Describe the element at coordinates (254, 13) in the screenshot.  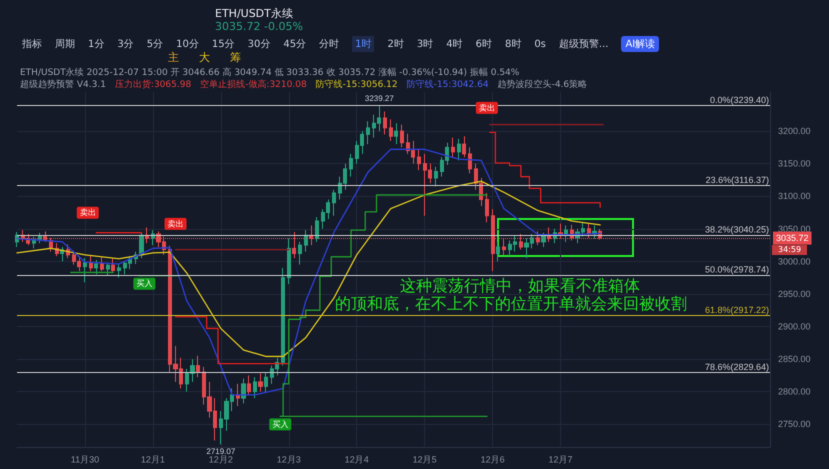
I see `chart-title: ETH/USDT永续` at that location.